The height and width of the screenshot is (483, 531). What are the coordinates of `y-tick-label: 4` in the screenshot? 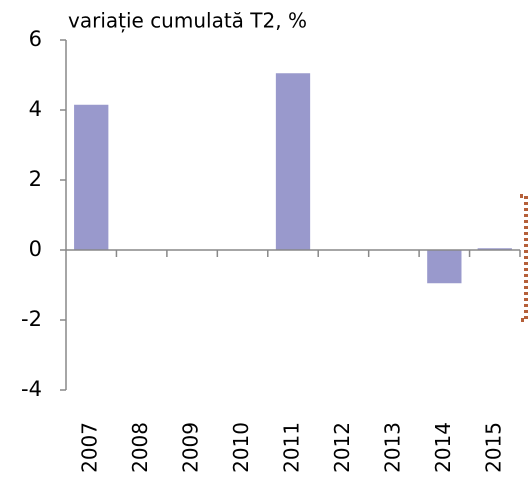 It's located at (35, 109).